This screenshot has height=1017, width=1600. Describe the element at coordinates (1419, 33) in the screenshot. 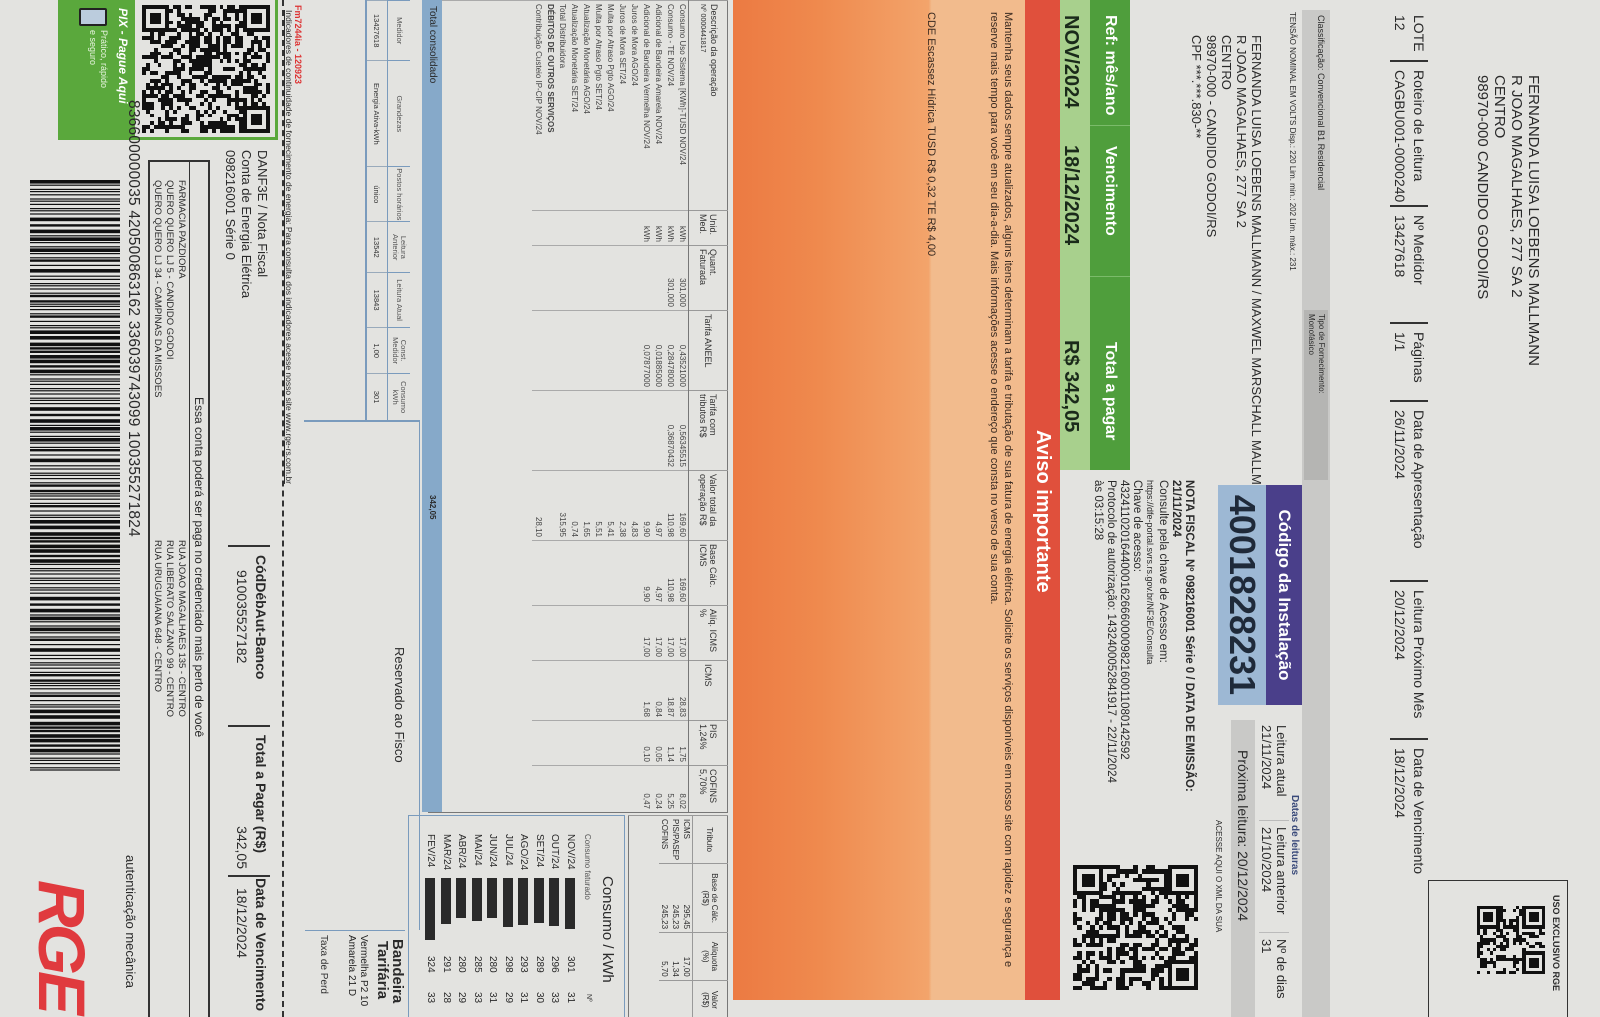

I see `header-field-label: LOTE` at that location.